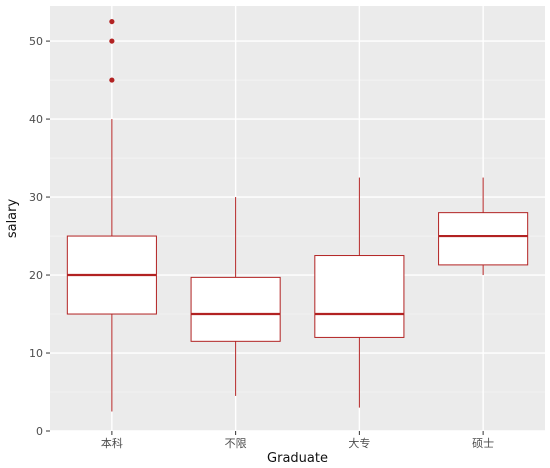 The image size is (550, 468). I want to click on y-tick-label: 50, so click(36, 41).